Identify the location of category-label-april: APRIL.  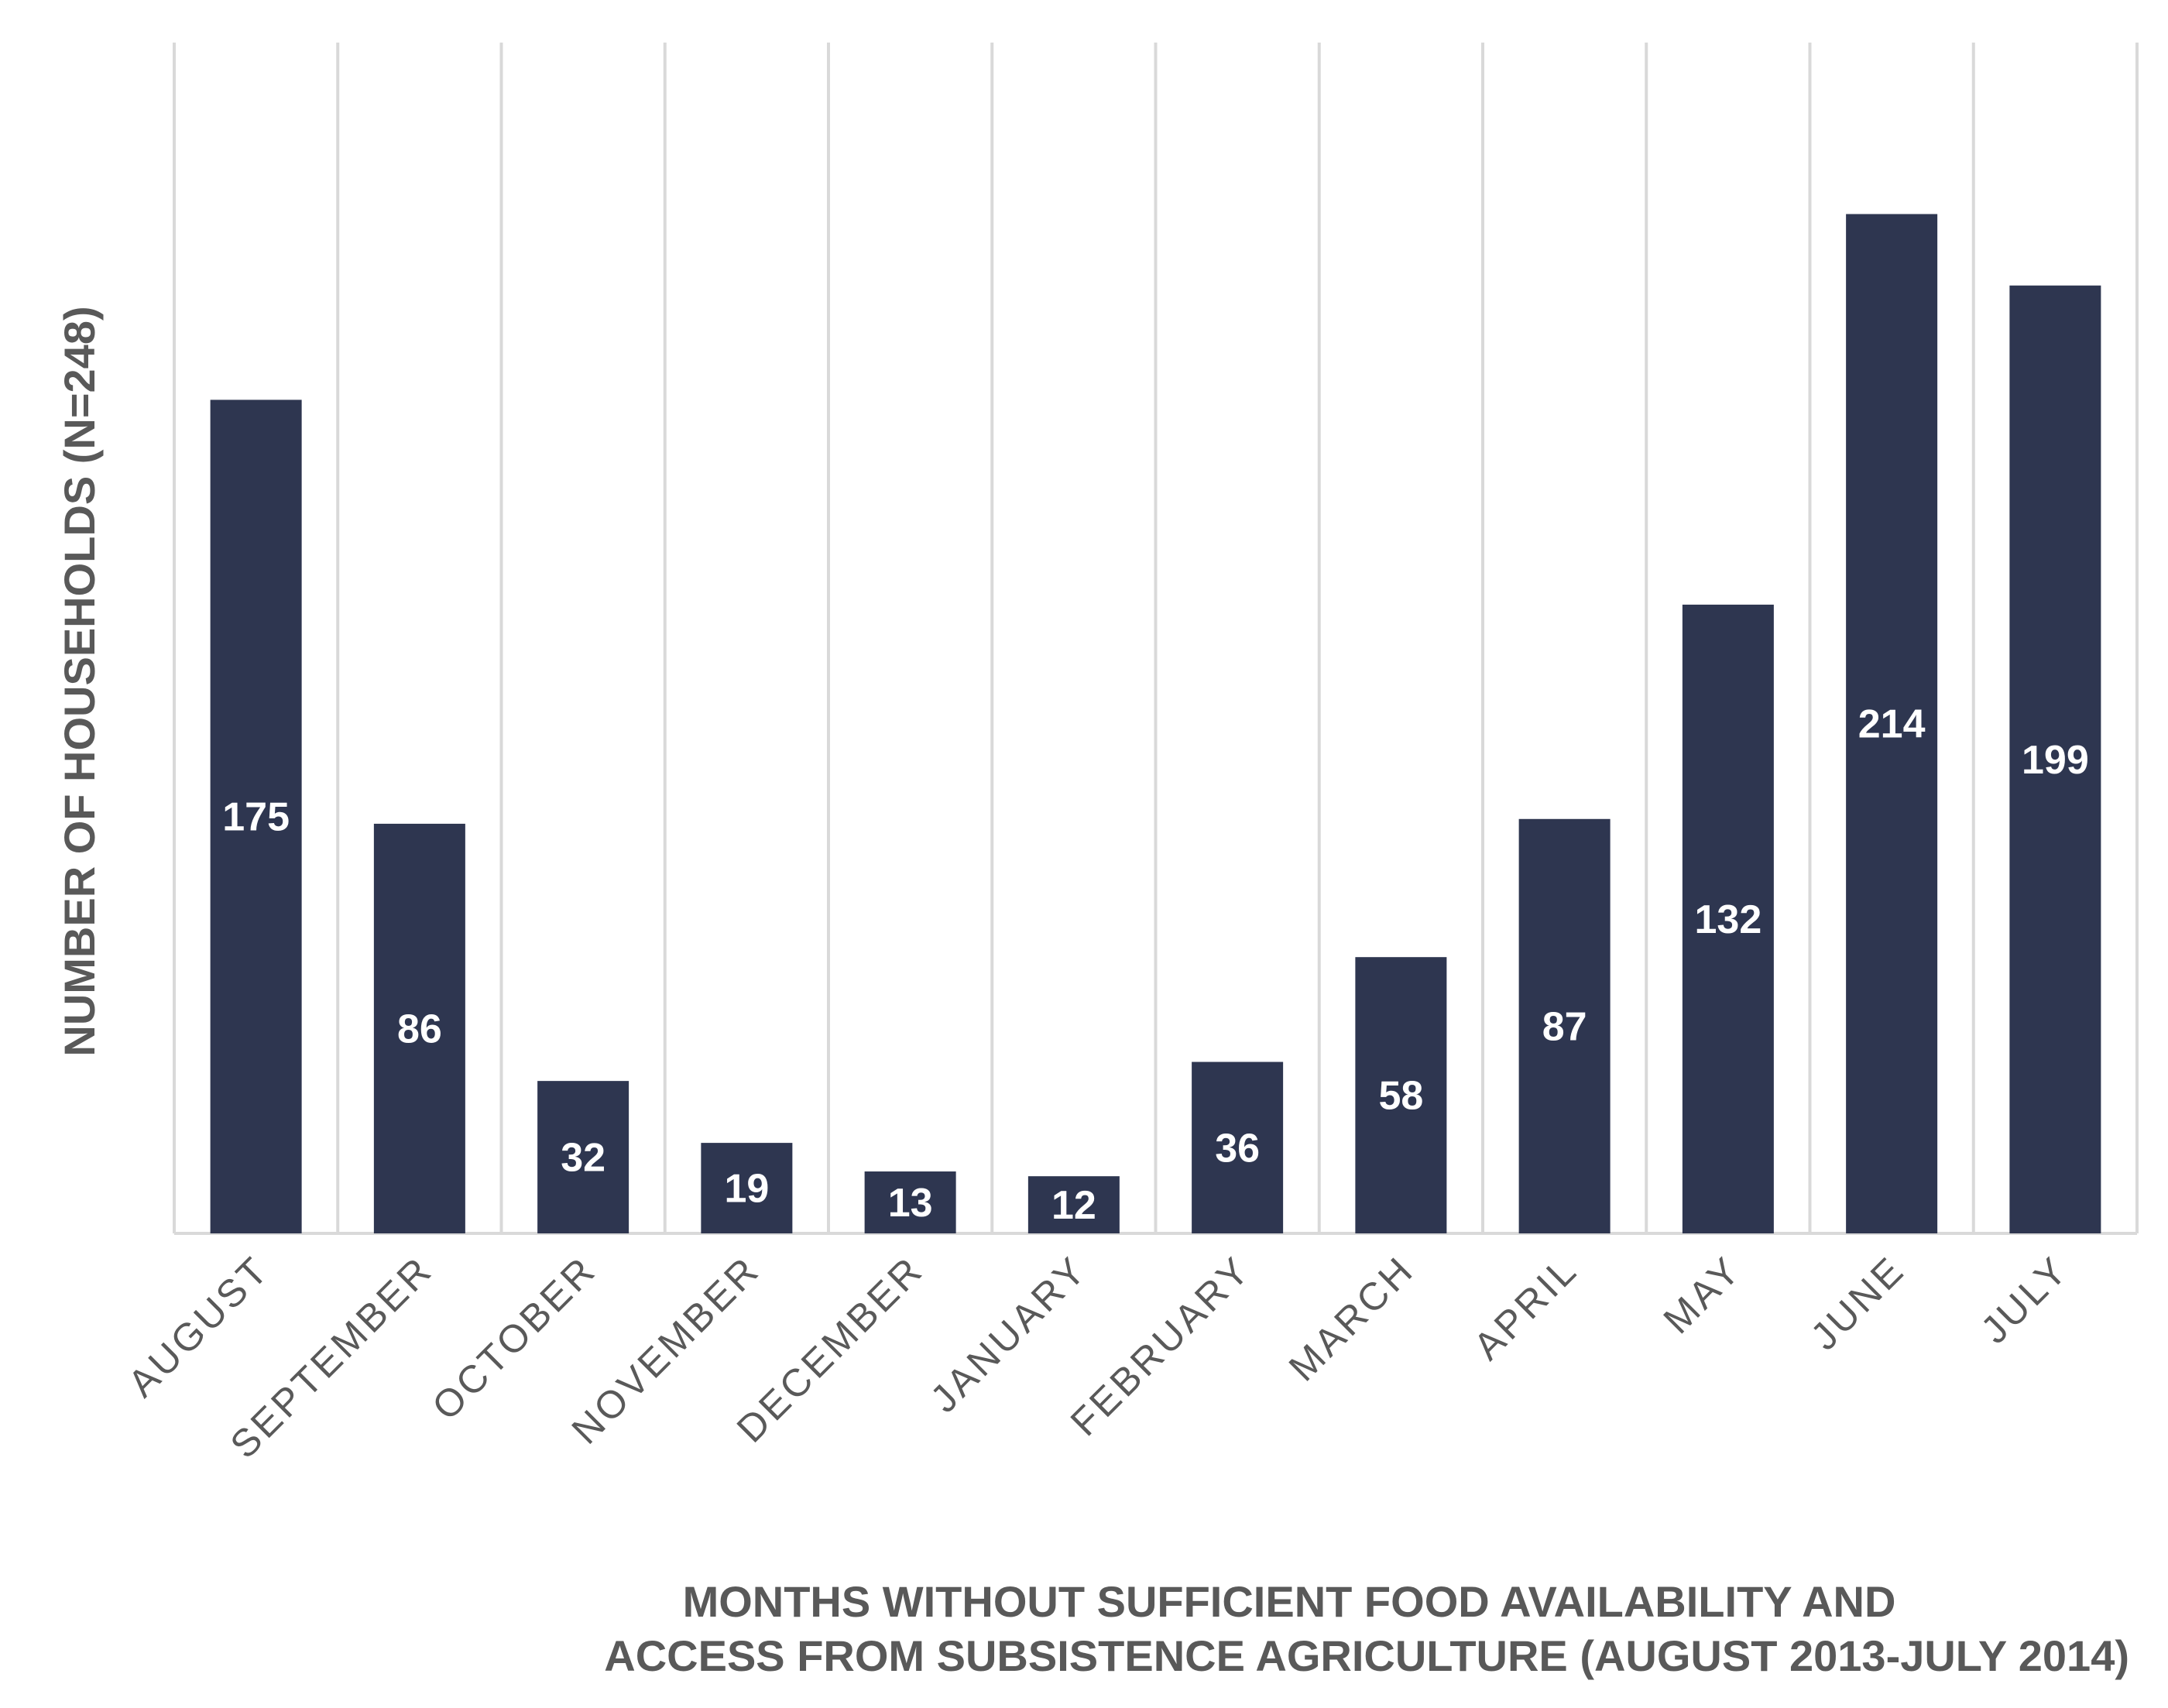
(1525, 1307).